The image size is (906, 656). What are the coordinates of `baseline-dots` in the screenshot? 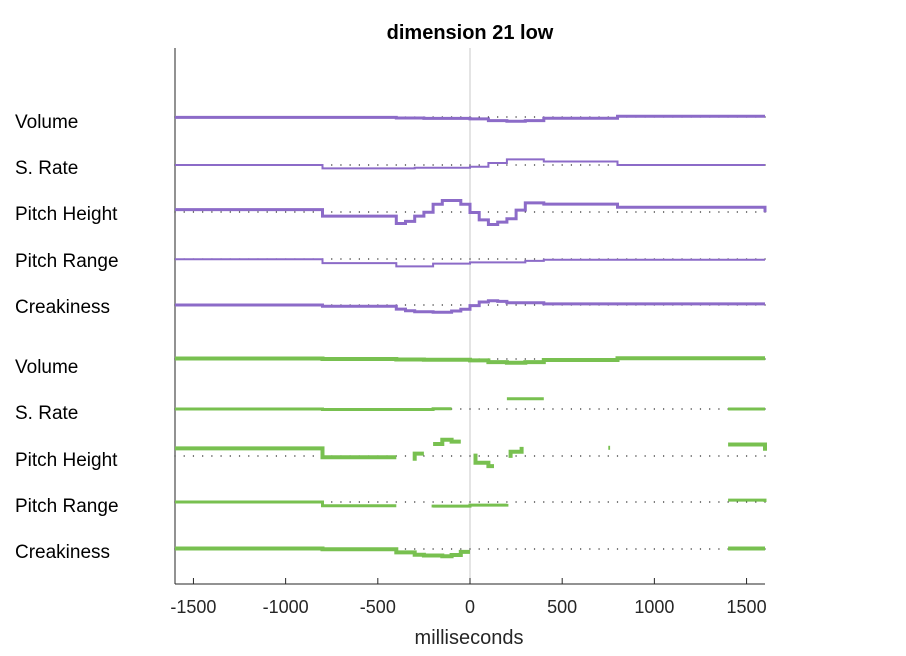 It's located at (470, 456).